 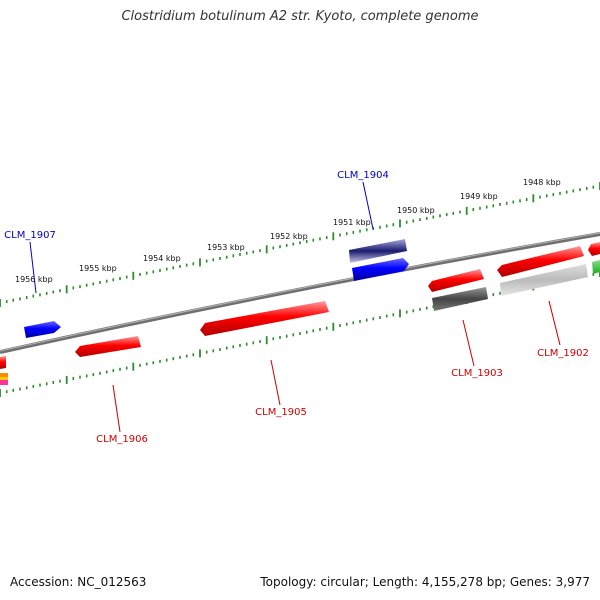 I want to click on callout-clm-1907, so click(x=33, y=267).